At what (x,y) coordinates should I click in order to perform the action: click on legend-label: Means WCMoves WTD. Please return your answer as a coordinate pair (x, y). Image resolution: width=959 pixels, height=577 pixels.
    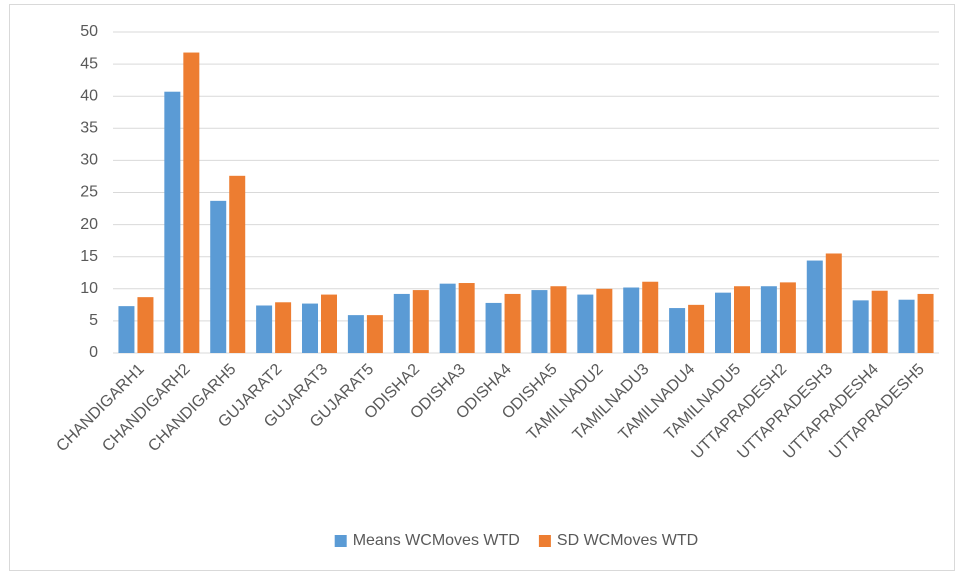
    Looking at the image, I should click on (436, 540).